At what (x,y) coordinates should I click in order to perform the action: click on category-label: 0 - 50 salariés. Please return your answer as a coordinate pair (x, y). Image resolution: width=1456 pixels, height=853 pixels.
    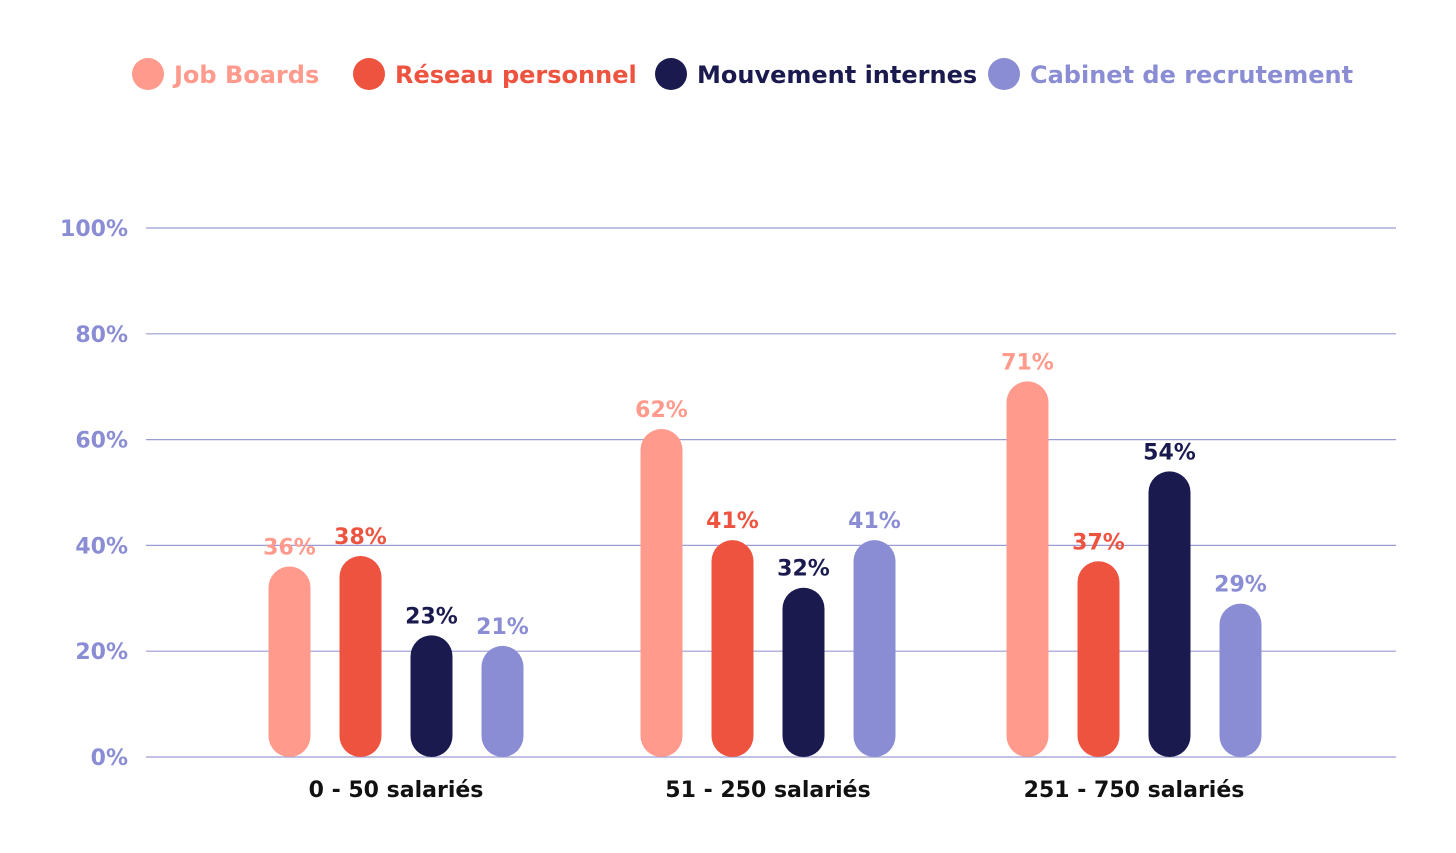
    Looking at the image, I should click on (396, 790).